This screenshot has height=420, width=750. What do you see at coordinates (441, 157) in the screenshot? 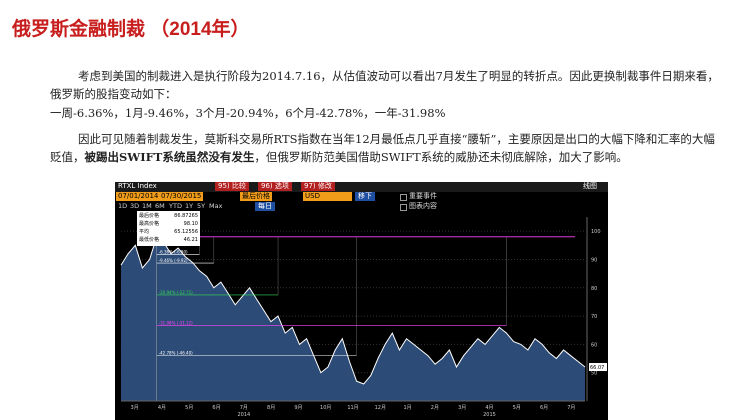
I see `paragraph-analysis-text-c: ，但俄罗斯防范美国借助SWIFT系统的威胁还未彻底解除，加大了影响。` at bounding box center [441, 157].